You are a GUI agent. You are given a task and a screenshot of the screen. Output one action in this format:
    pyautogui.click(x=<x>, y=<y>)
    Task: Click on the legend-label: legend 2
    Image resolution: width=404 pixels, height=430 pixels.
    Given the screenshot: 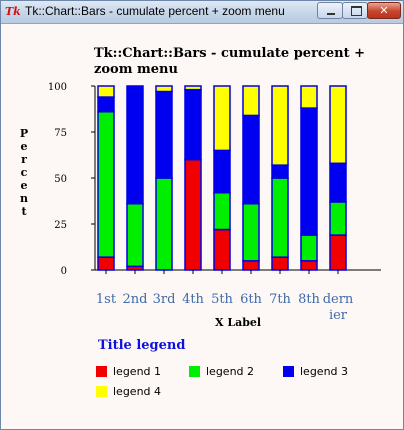 What is the action you would take?
    pyautogui.click(x=230, y=371)
    